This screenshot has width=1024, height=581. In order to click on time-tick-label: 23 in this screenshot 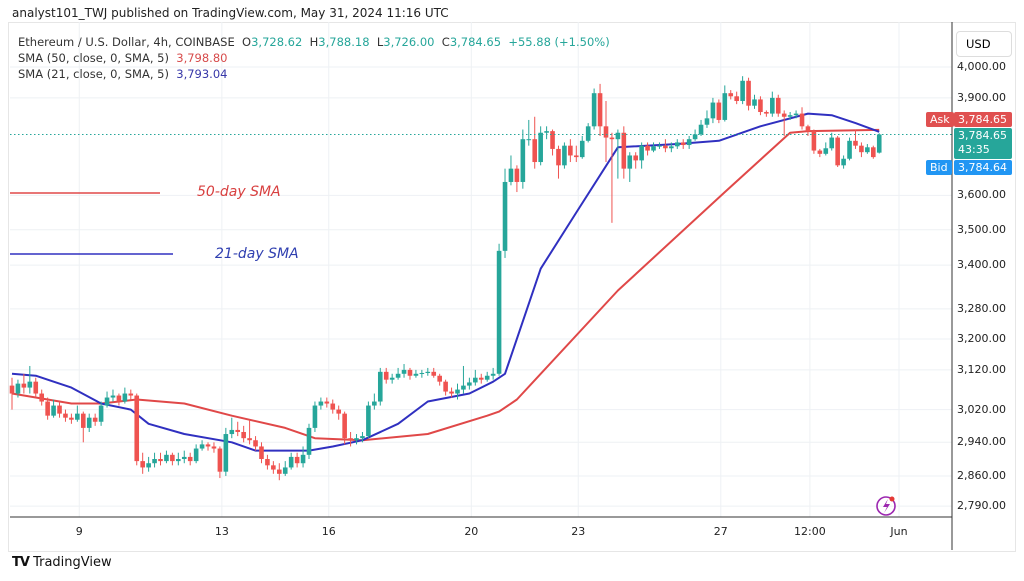, I will do `click(578, 531)`.